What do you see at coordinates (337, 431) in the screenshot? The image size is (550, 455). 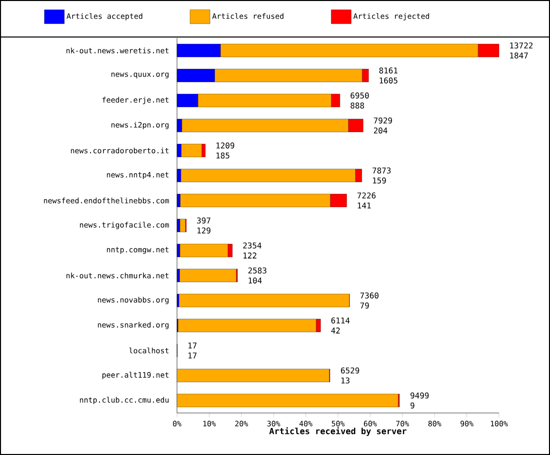 I see `x-axis-title: Articles received by server` at bounding box center [337, 431].